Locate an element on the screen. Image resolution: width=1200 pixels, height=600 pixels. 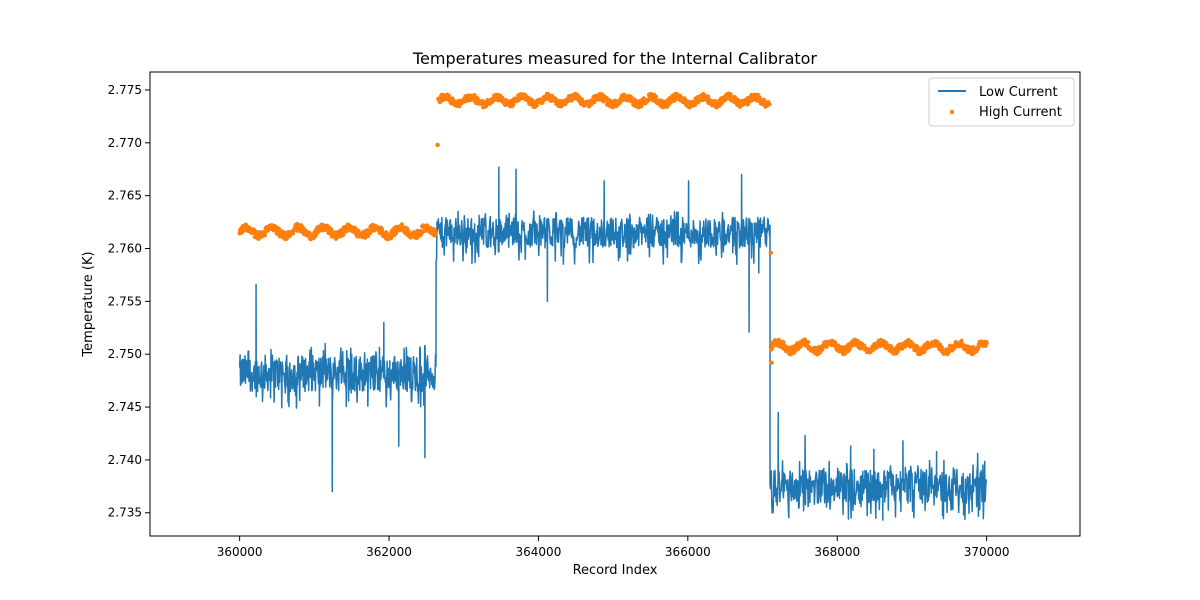
x-tick-label: 368000 is located at coordinates (837, 552).